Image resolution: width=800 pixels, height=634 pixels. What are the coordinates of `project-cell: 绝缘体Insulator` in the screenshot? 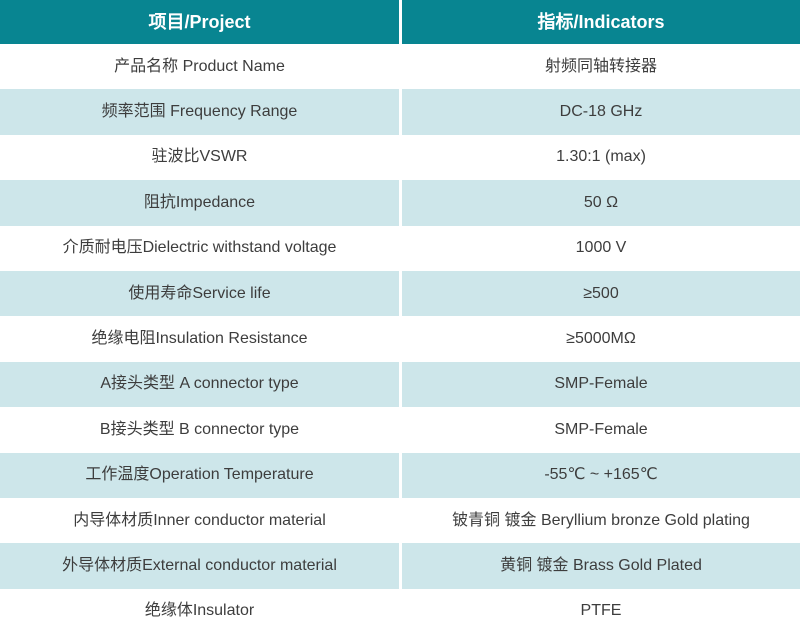 It's located at (199, 611).